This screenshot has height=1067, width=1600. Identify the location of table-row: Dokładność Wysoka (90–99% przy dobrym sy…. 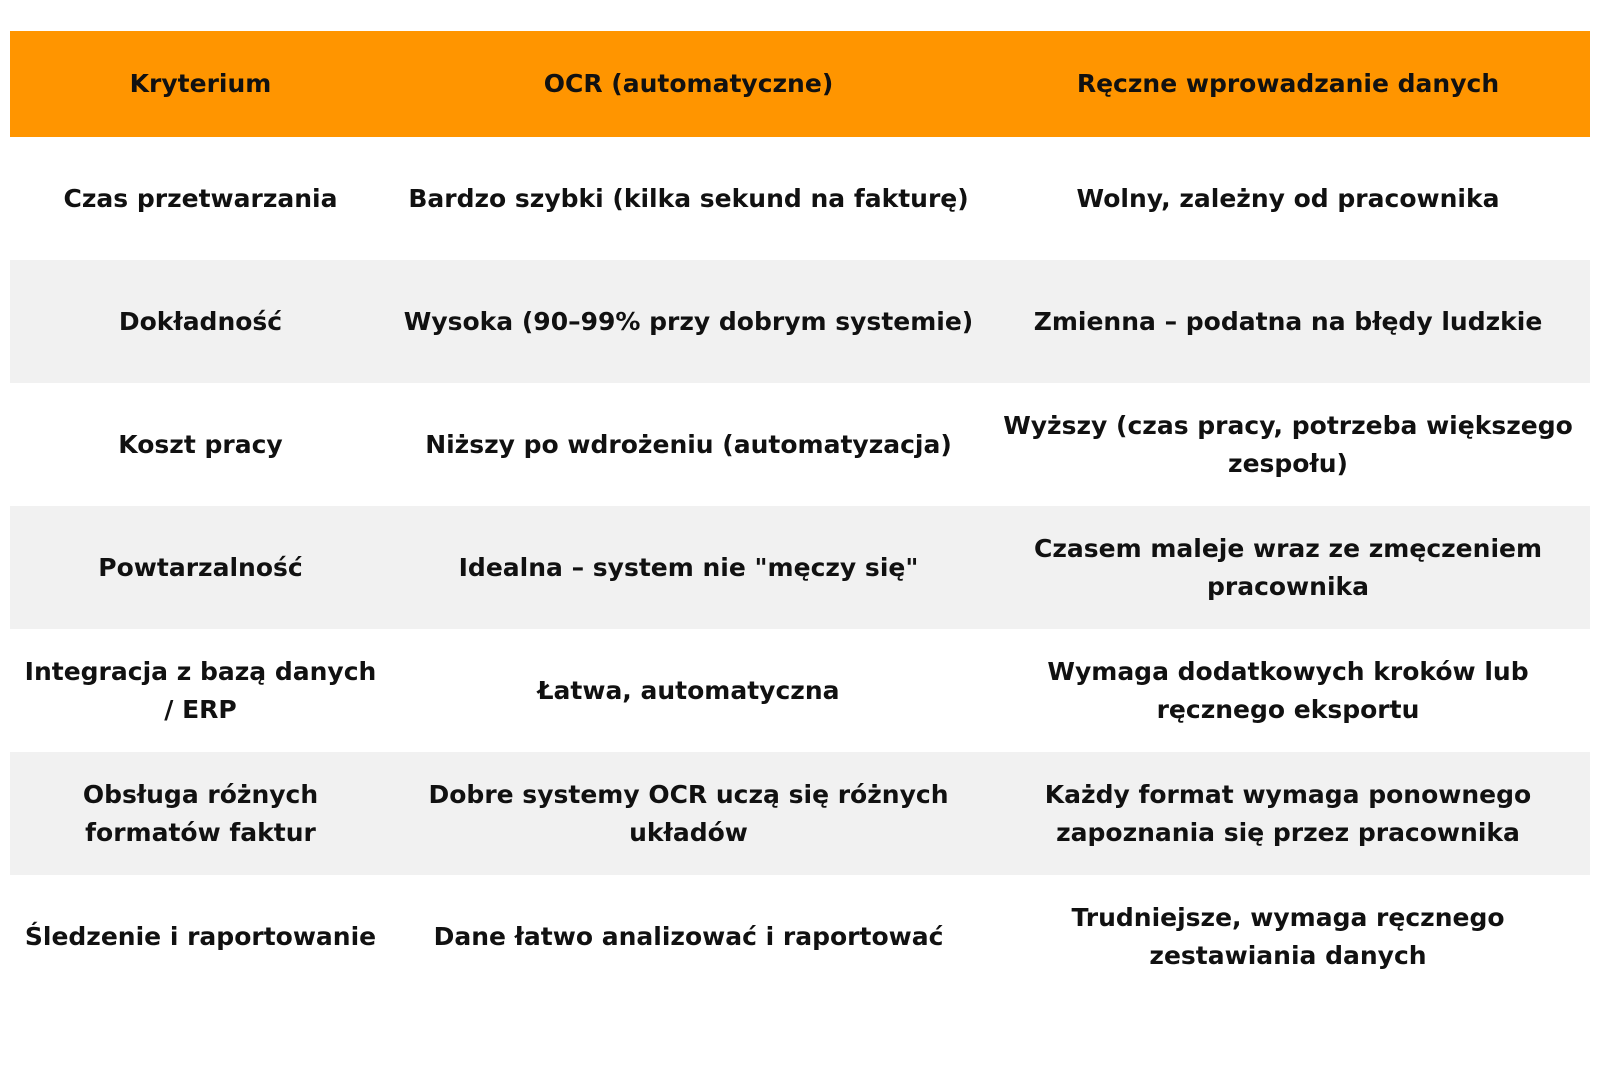
(800, 321).